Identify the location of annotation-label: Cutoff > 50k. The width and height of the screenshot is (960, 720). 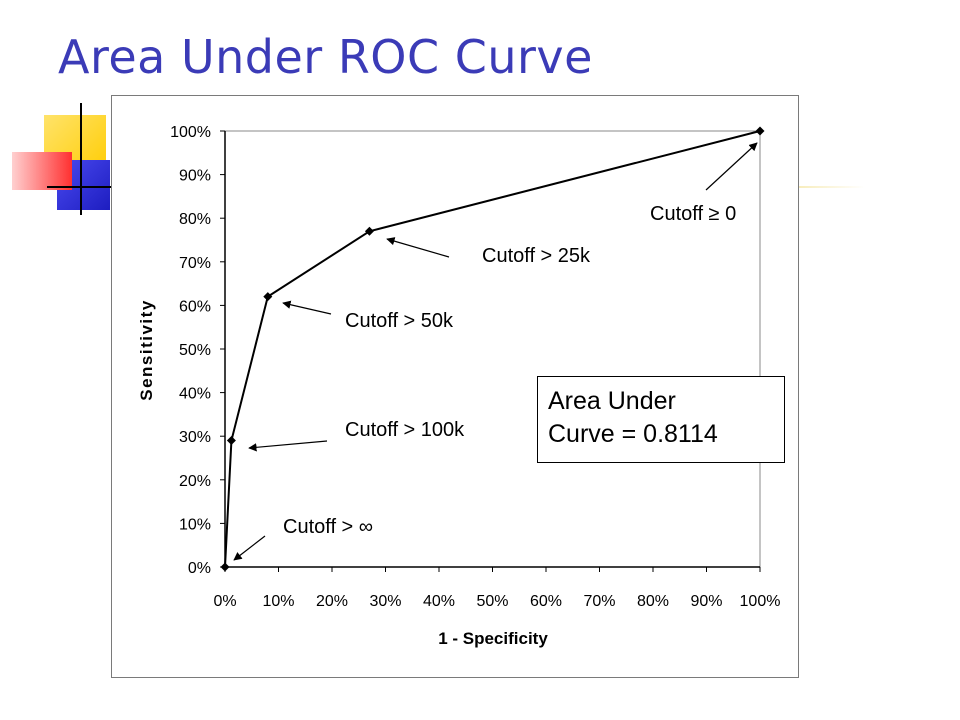
(399, 321).